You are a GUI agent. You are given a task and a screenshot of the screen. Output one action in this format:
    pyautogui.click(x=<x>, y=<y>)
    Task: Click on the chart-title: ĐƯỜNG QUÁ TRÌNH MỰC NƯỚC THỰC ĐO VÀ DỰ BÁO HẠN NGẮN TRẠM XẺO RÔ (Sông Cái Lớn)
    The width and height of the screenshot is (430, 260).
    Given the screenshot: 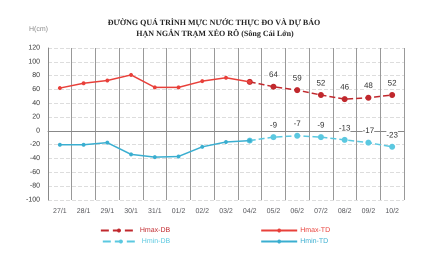 What is the action you would take?
    pyautogui.click(x=215, y=28)
    